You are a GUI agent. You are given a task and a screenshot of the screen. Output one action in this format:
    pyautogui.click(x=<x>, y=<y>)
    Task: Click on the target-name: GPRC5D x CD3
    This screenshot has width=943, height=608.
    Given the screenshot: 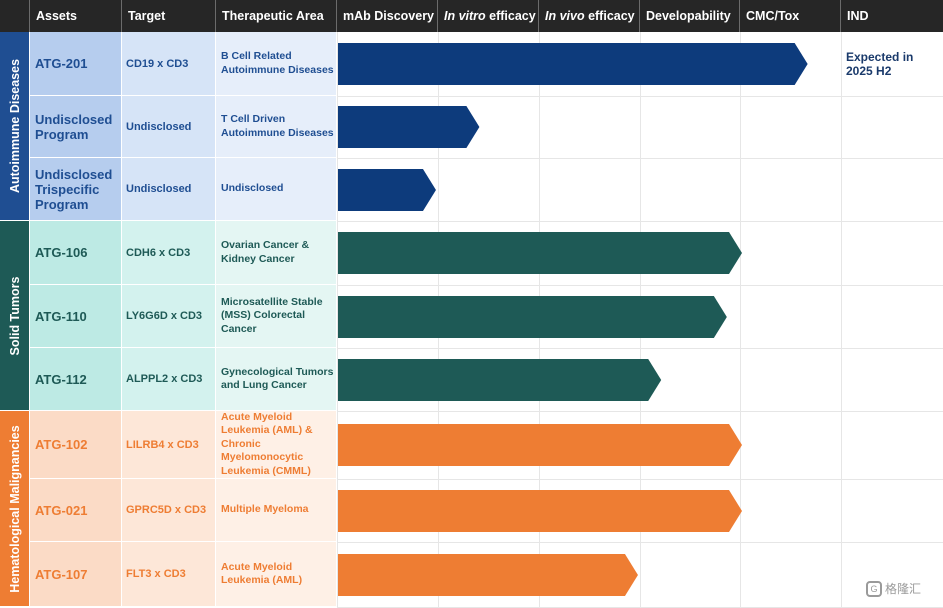 What is the action you would take?
    pyautogui.click(x=169, y=510)
    